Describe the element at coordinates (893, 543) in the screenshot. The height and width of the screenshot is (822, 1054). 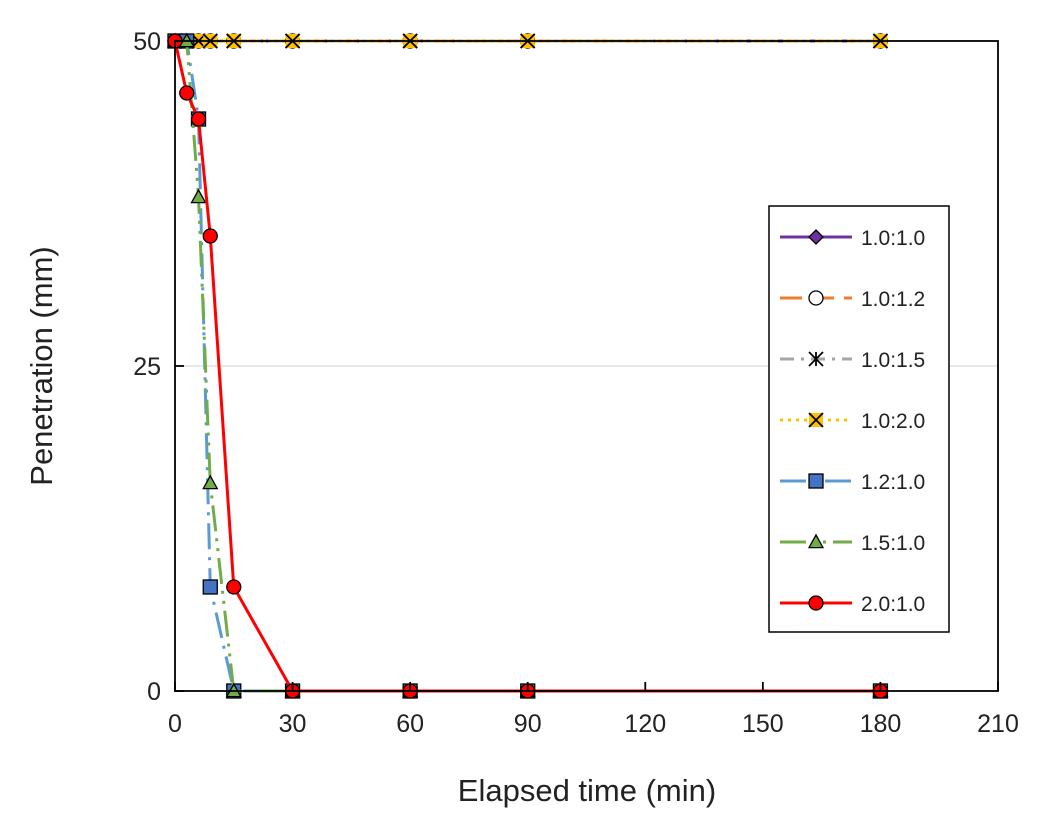
I see `legend-label-5: 1.5:1.0` at that location.